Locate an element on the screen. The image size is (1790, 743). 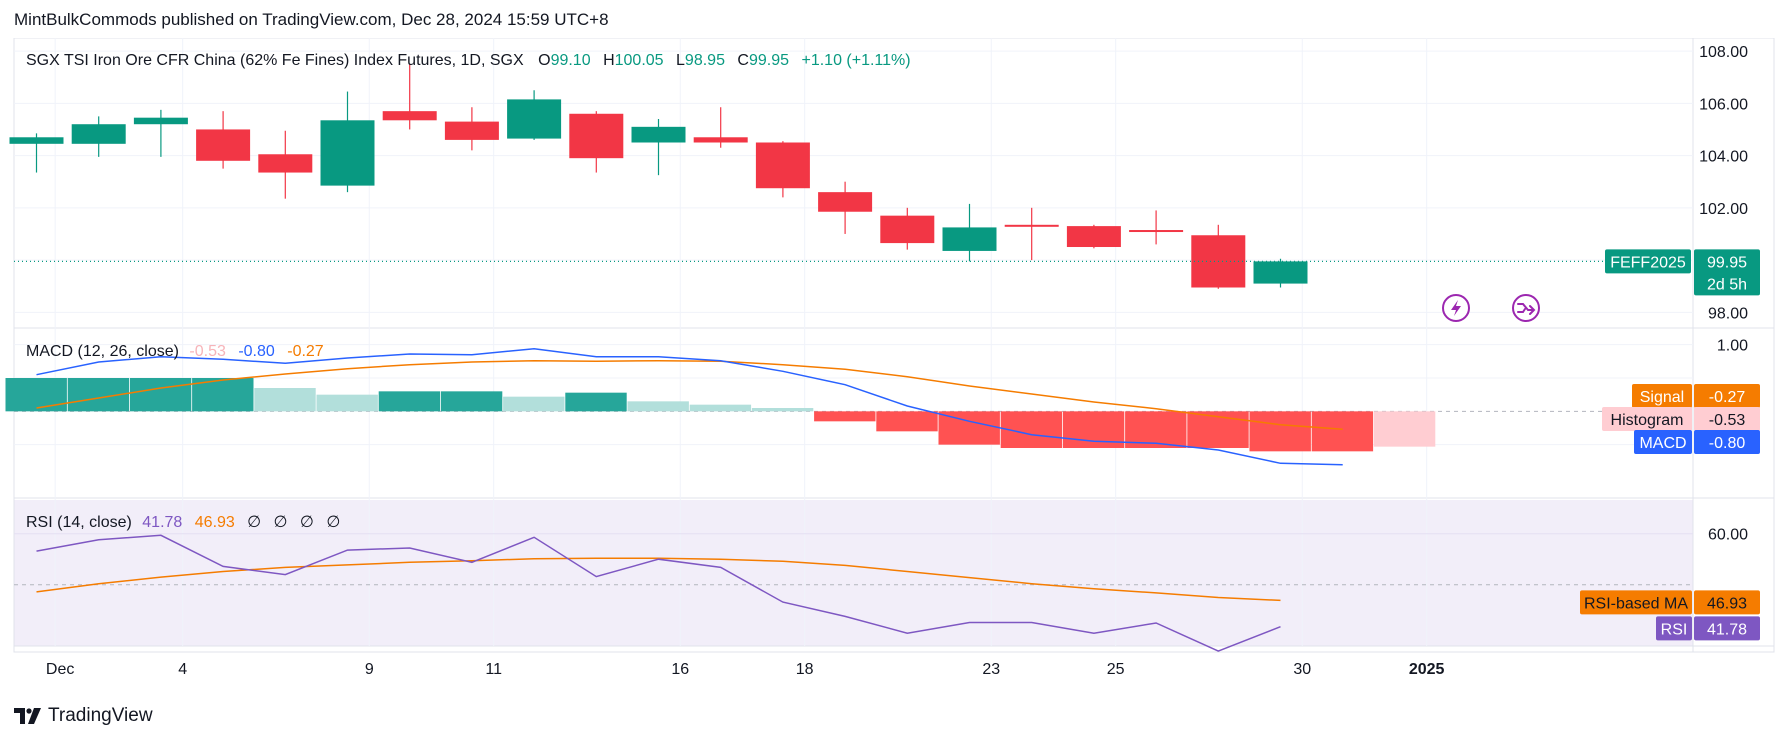
macd-legend-hist: -0.53 is located at coordinates (207, 351).